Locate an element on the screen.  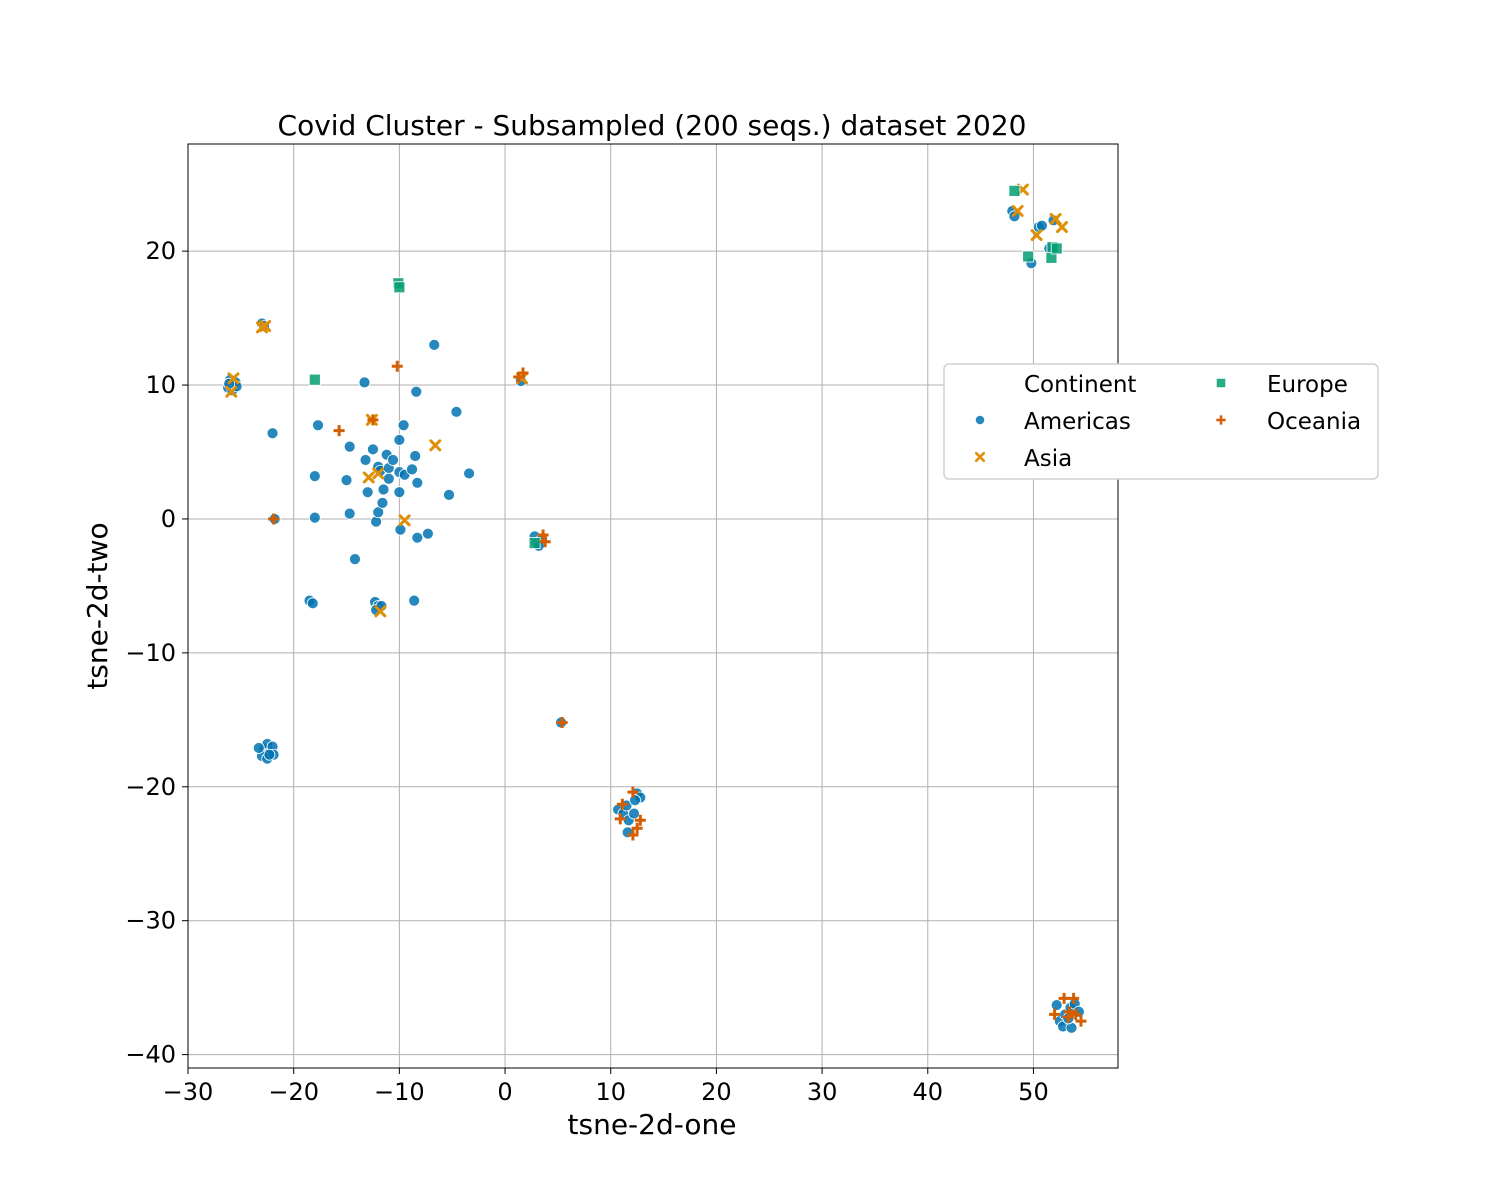
x-tick-label: 30 is located at coordinates (822, 1092).